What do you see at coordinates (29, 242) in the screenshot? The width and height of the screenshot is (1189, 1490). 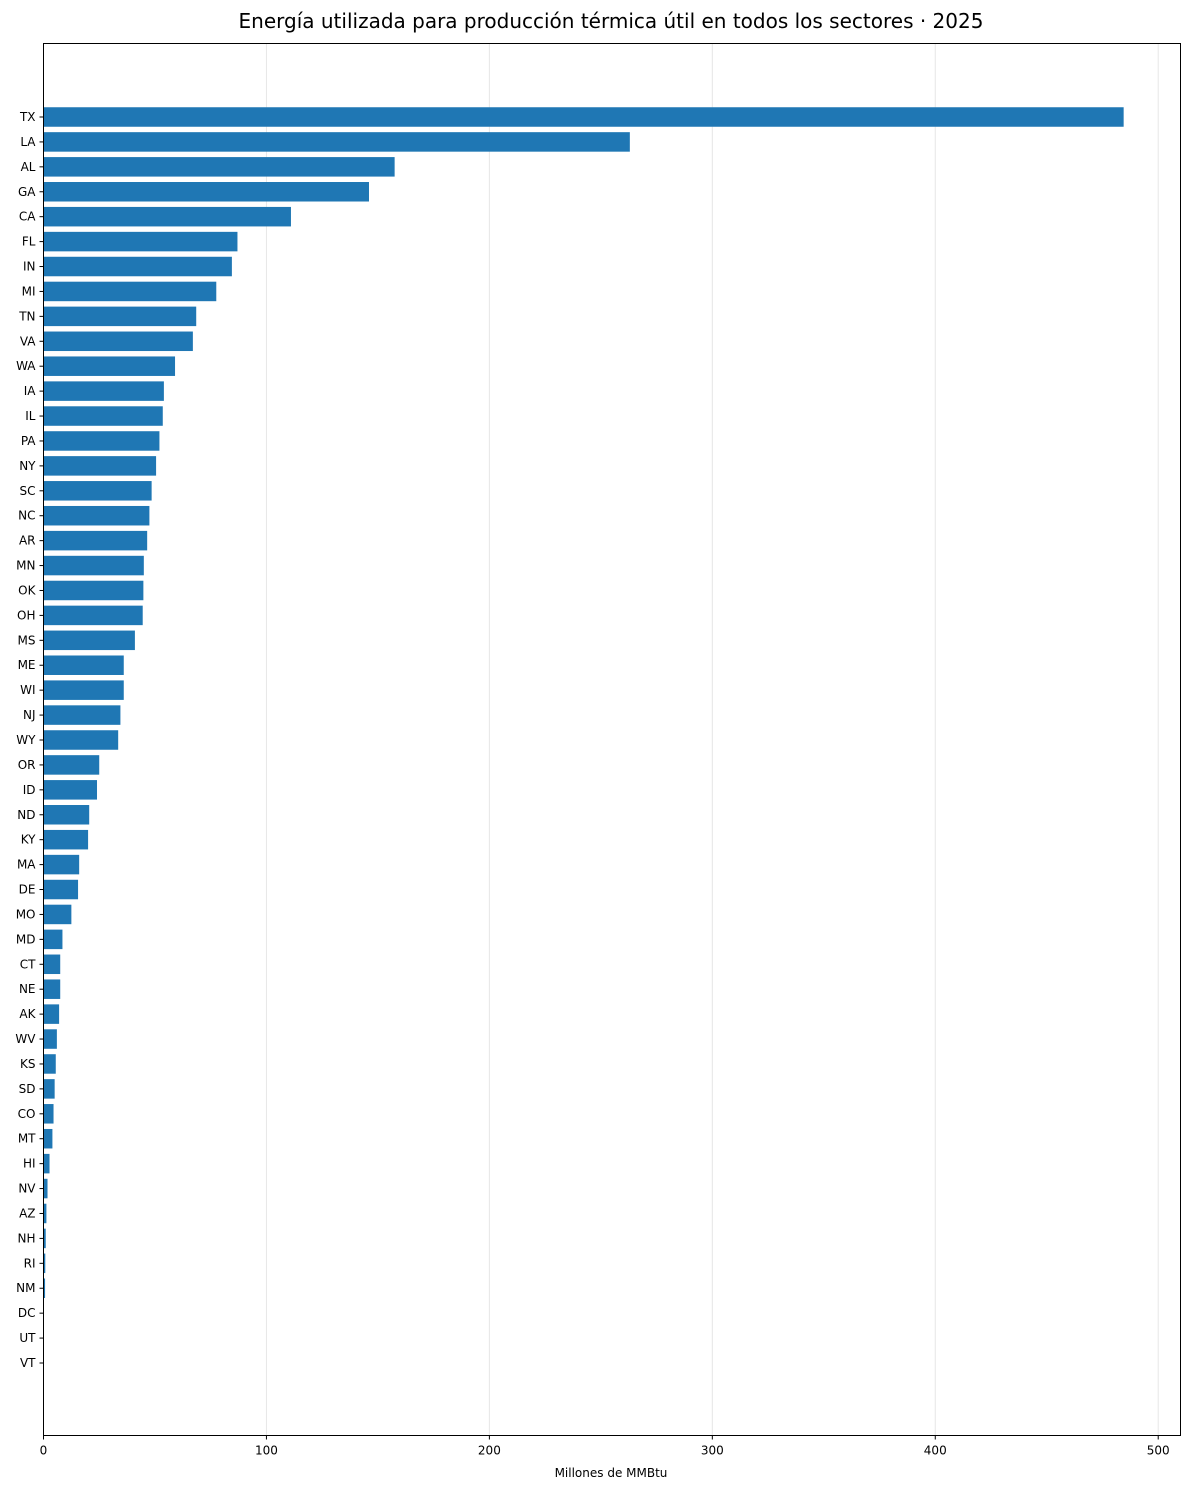 I see `y-tick-label: FL` at bounding box center [29, 242].